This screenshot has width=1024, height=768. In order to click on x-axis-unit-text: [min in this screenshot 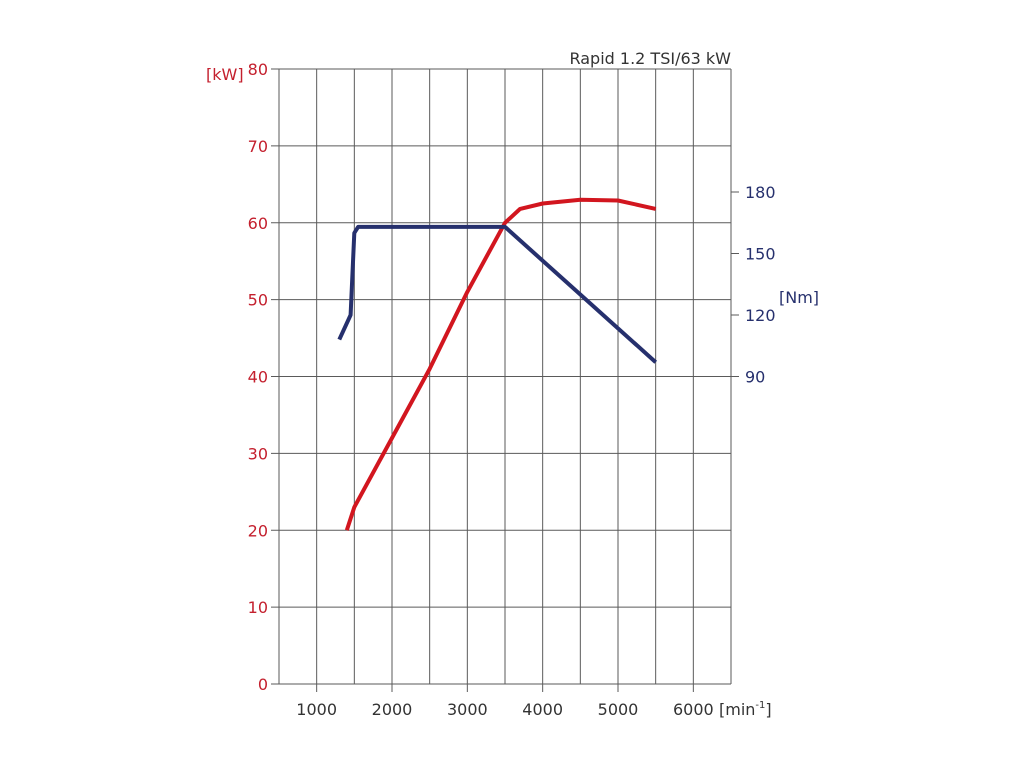, I will do `click(737, 709)`.